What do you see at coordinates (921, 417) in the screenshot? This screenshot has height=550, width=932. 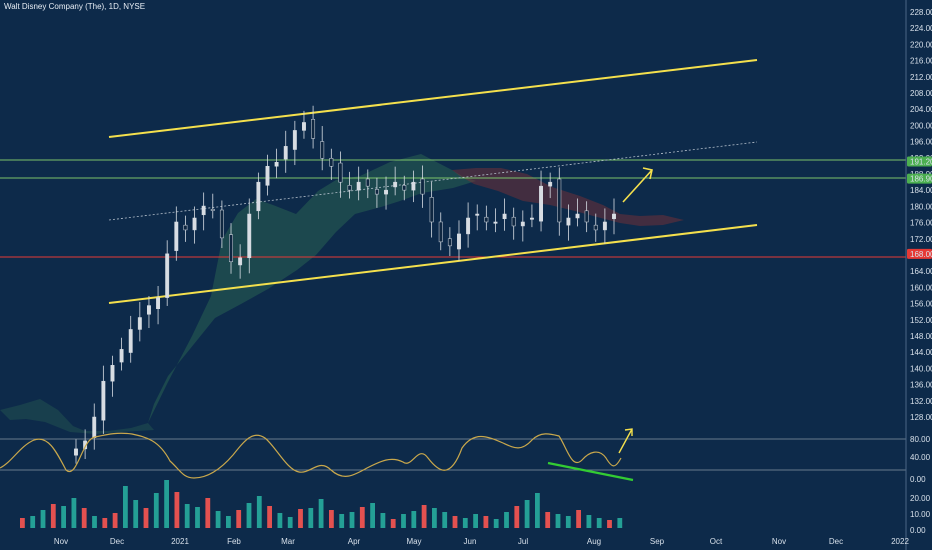 I see `price-tick-label: 128.00` at bounding box center [921, 417].